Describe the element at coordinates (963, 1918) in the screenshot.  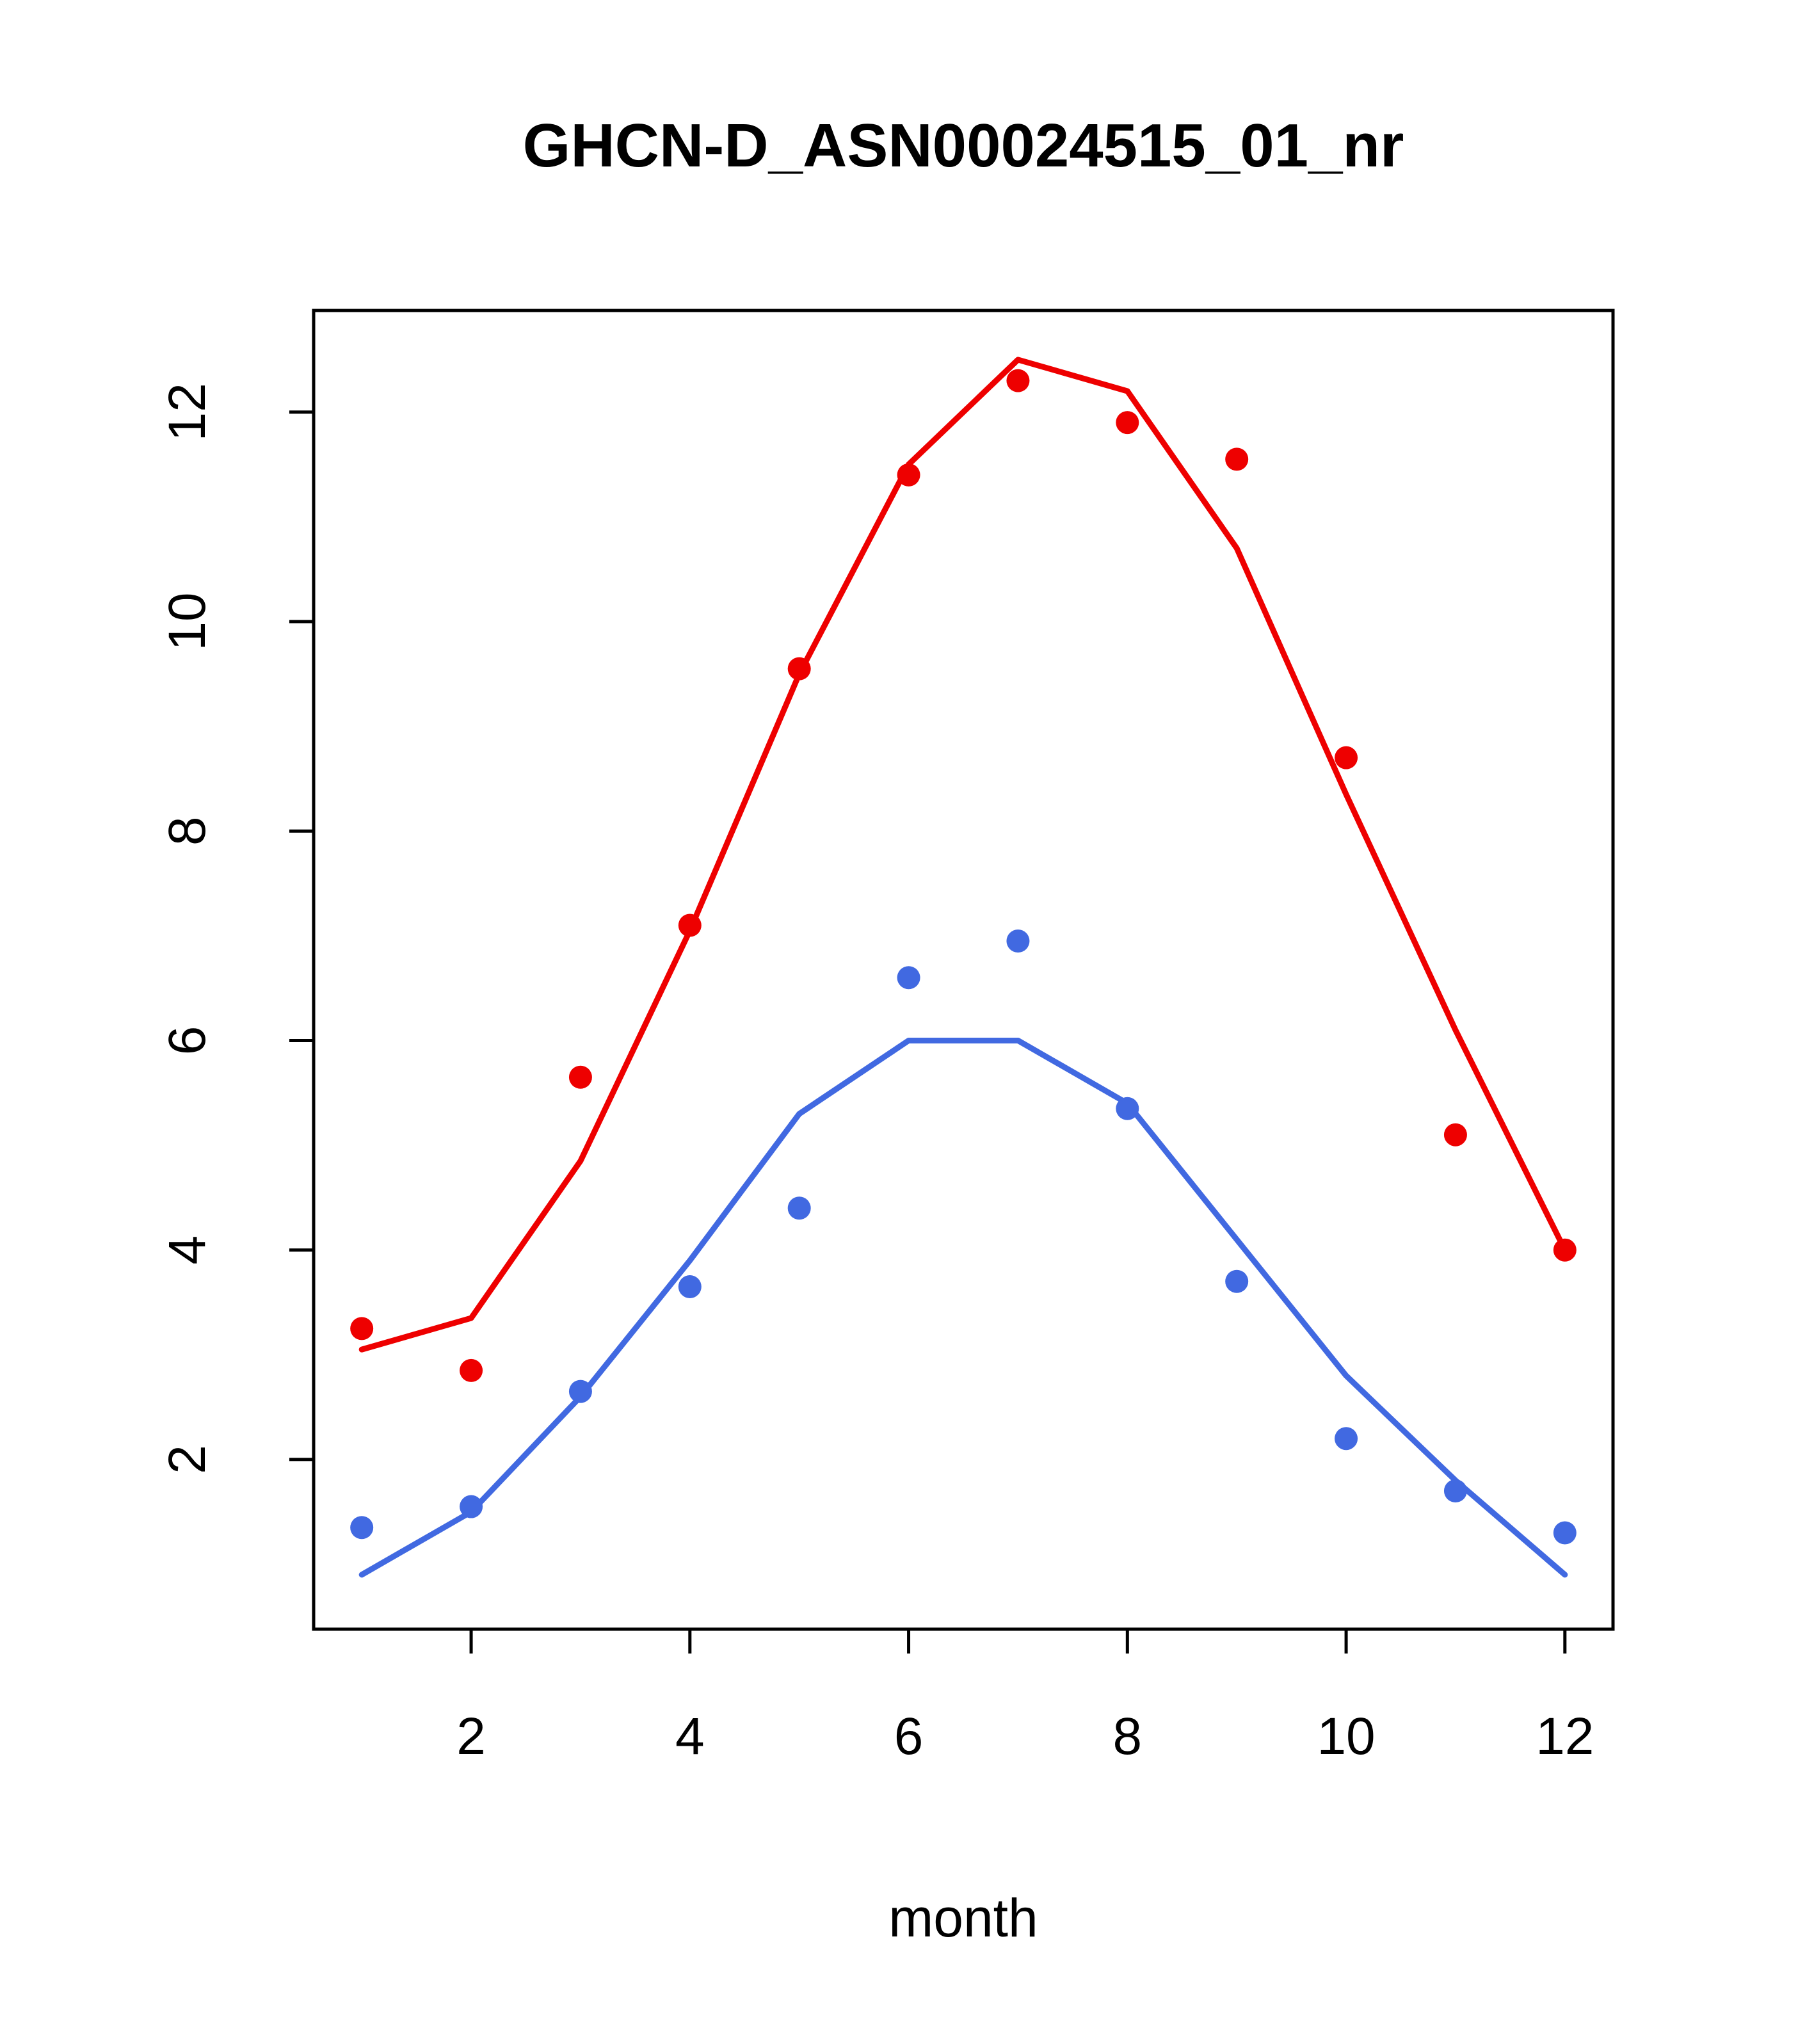
I see `x-axis-label: month` at that location.